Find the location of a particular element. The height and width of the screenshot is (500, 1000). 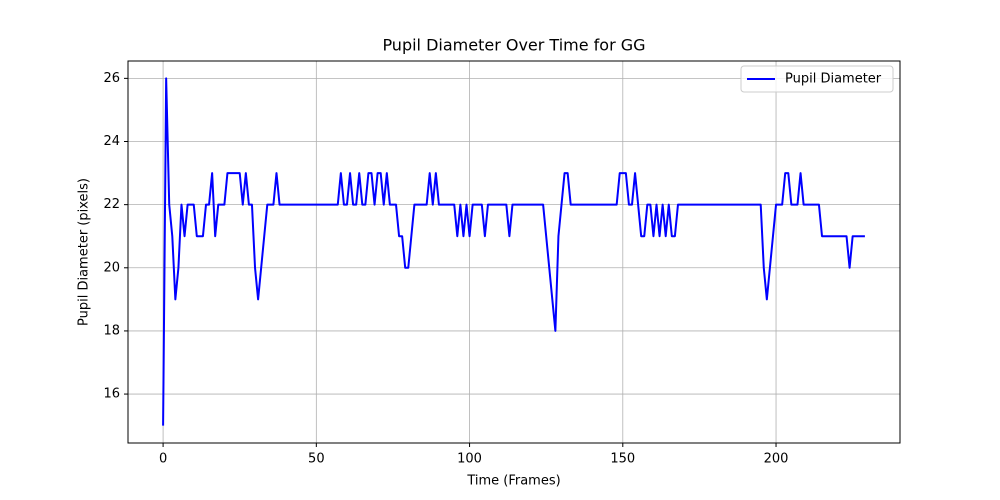

x-tick-label: 200 is located at coordinates (776, 459).